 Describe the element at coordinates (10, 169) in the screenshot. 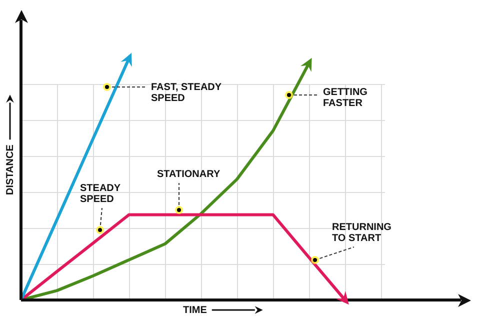

I see `y-axis-title: DISTANCE` at that location.